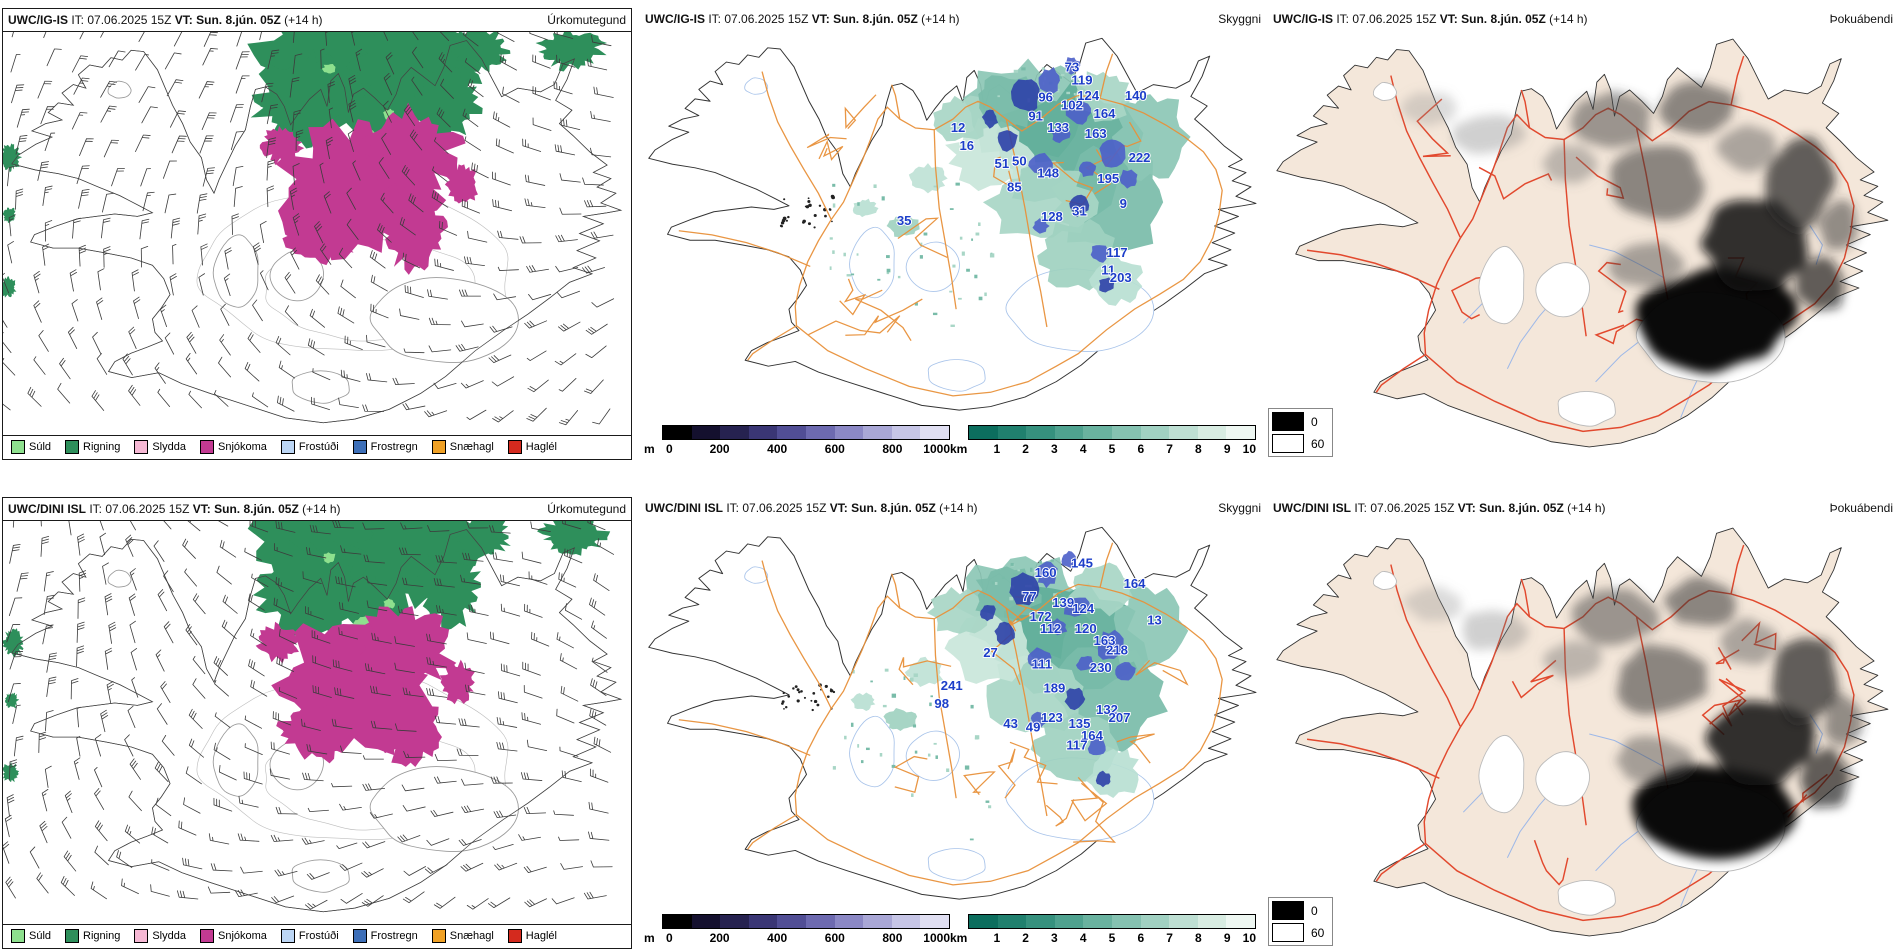 This screenshot has width=1900, height=950. What do you see at coordinates (966, 145) in the screenshot?
I see `station-value: 16` at bounding box center [966, 145].